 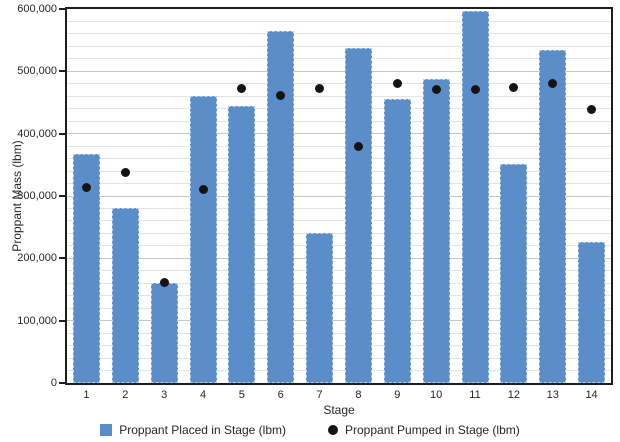 I want to click on legend-bar-swatch, so click(x=106, y=430).